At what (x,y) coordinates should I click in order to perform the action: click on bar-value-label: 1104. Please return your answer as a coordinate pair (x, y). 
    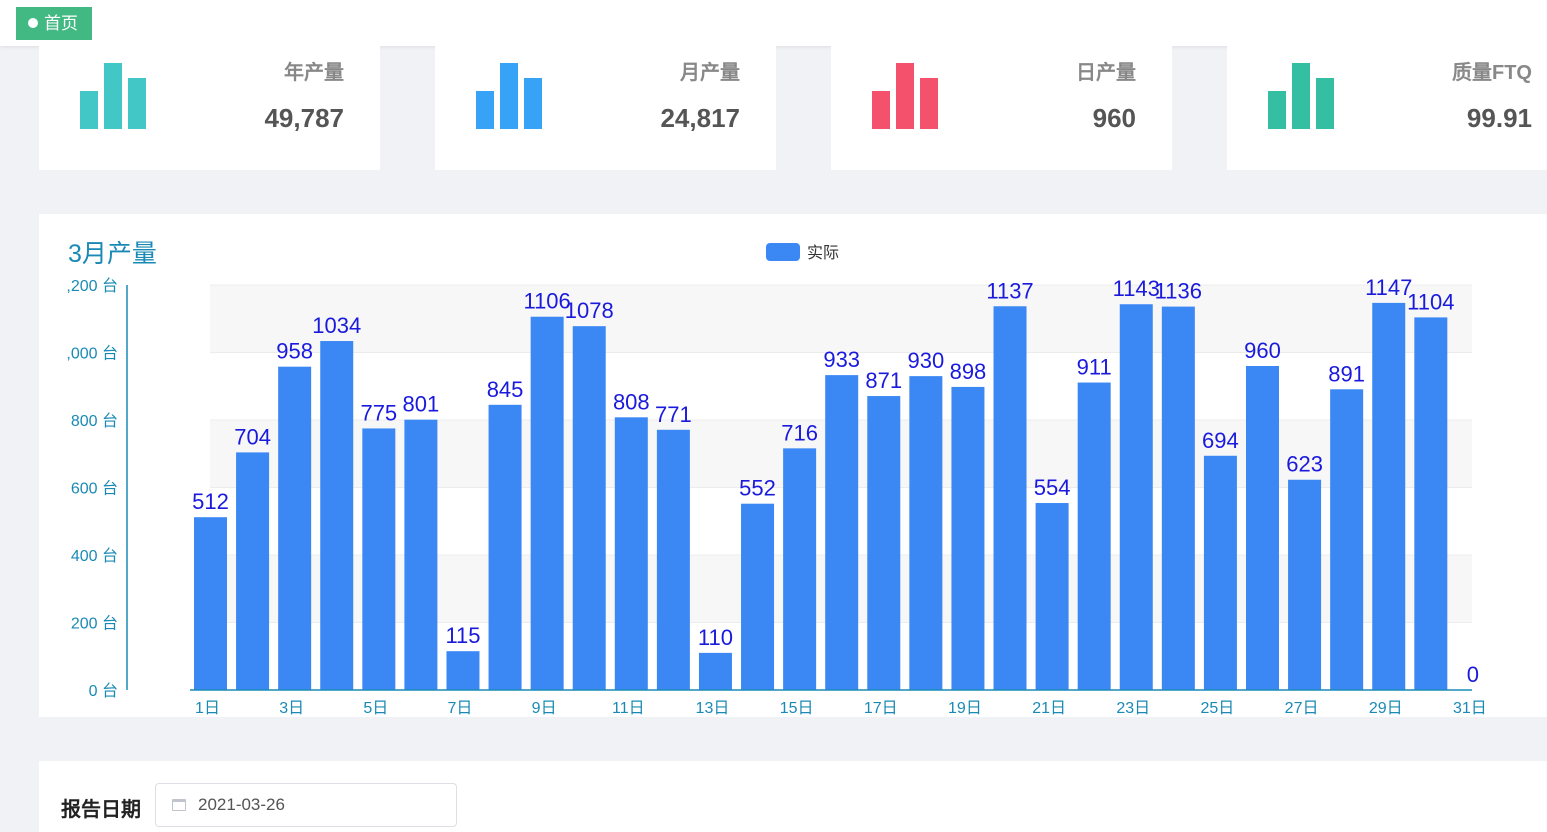
    Looking at the image, I should click on (1430, 301).